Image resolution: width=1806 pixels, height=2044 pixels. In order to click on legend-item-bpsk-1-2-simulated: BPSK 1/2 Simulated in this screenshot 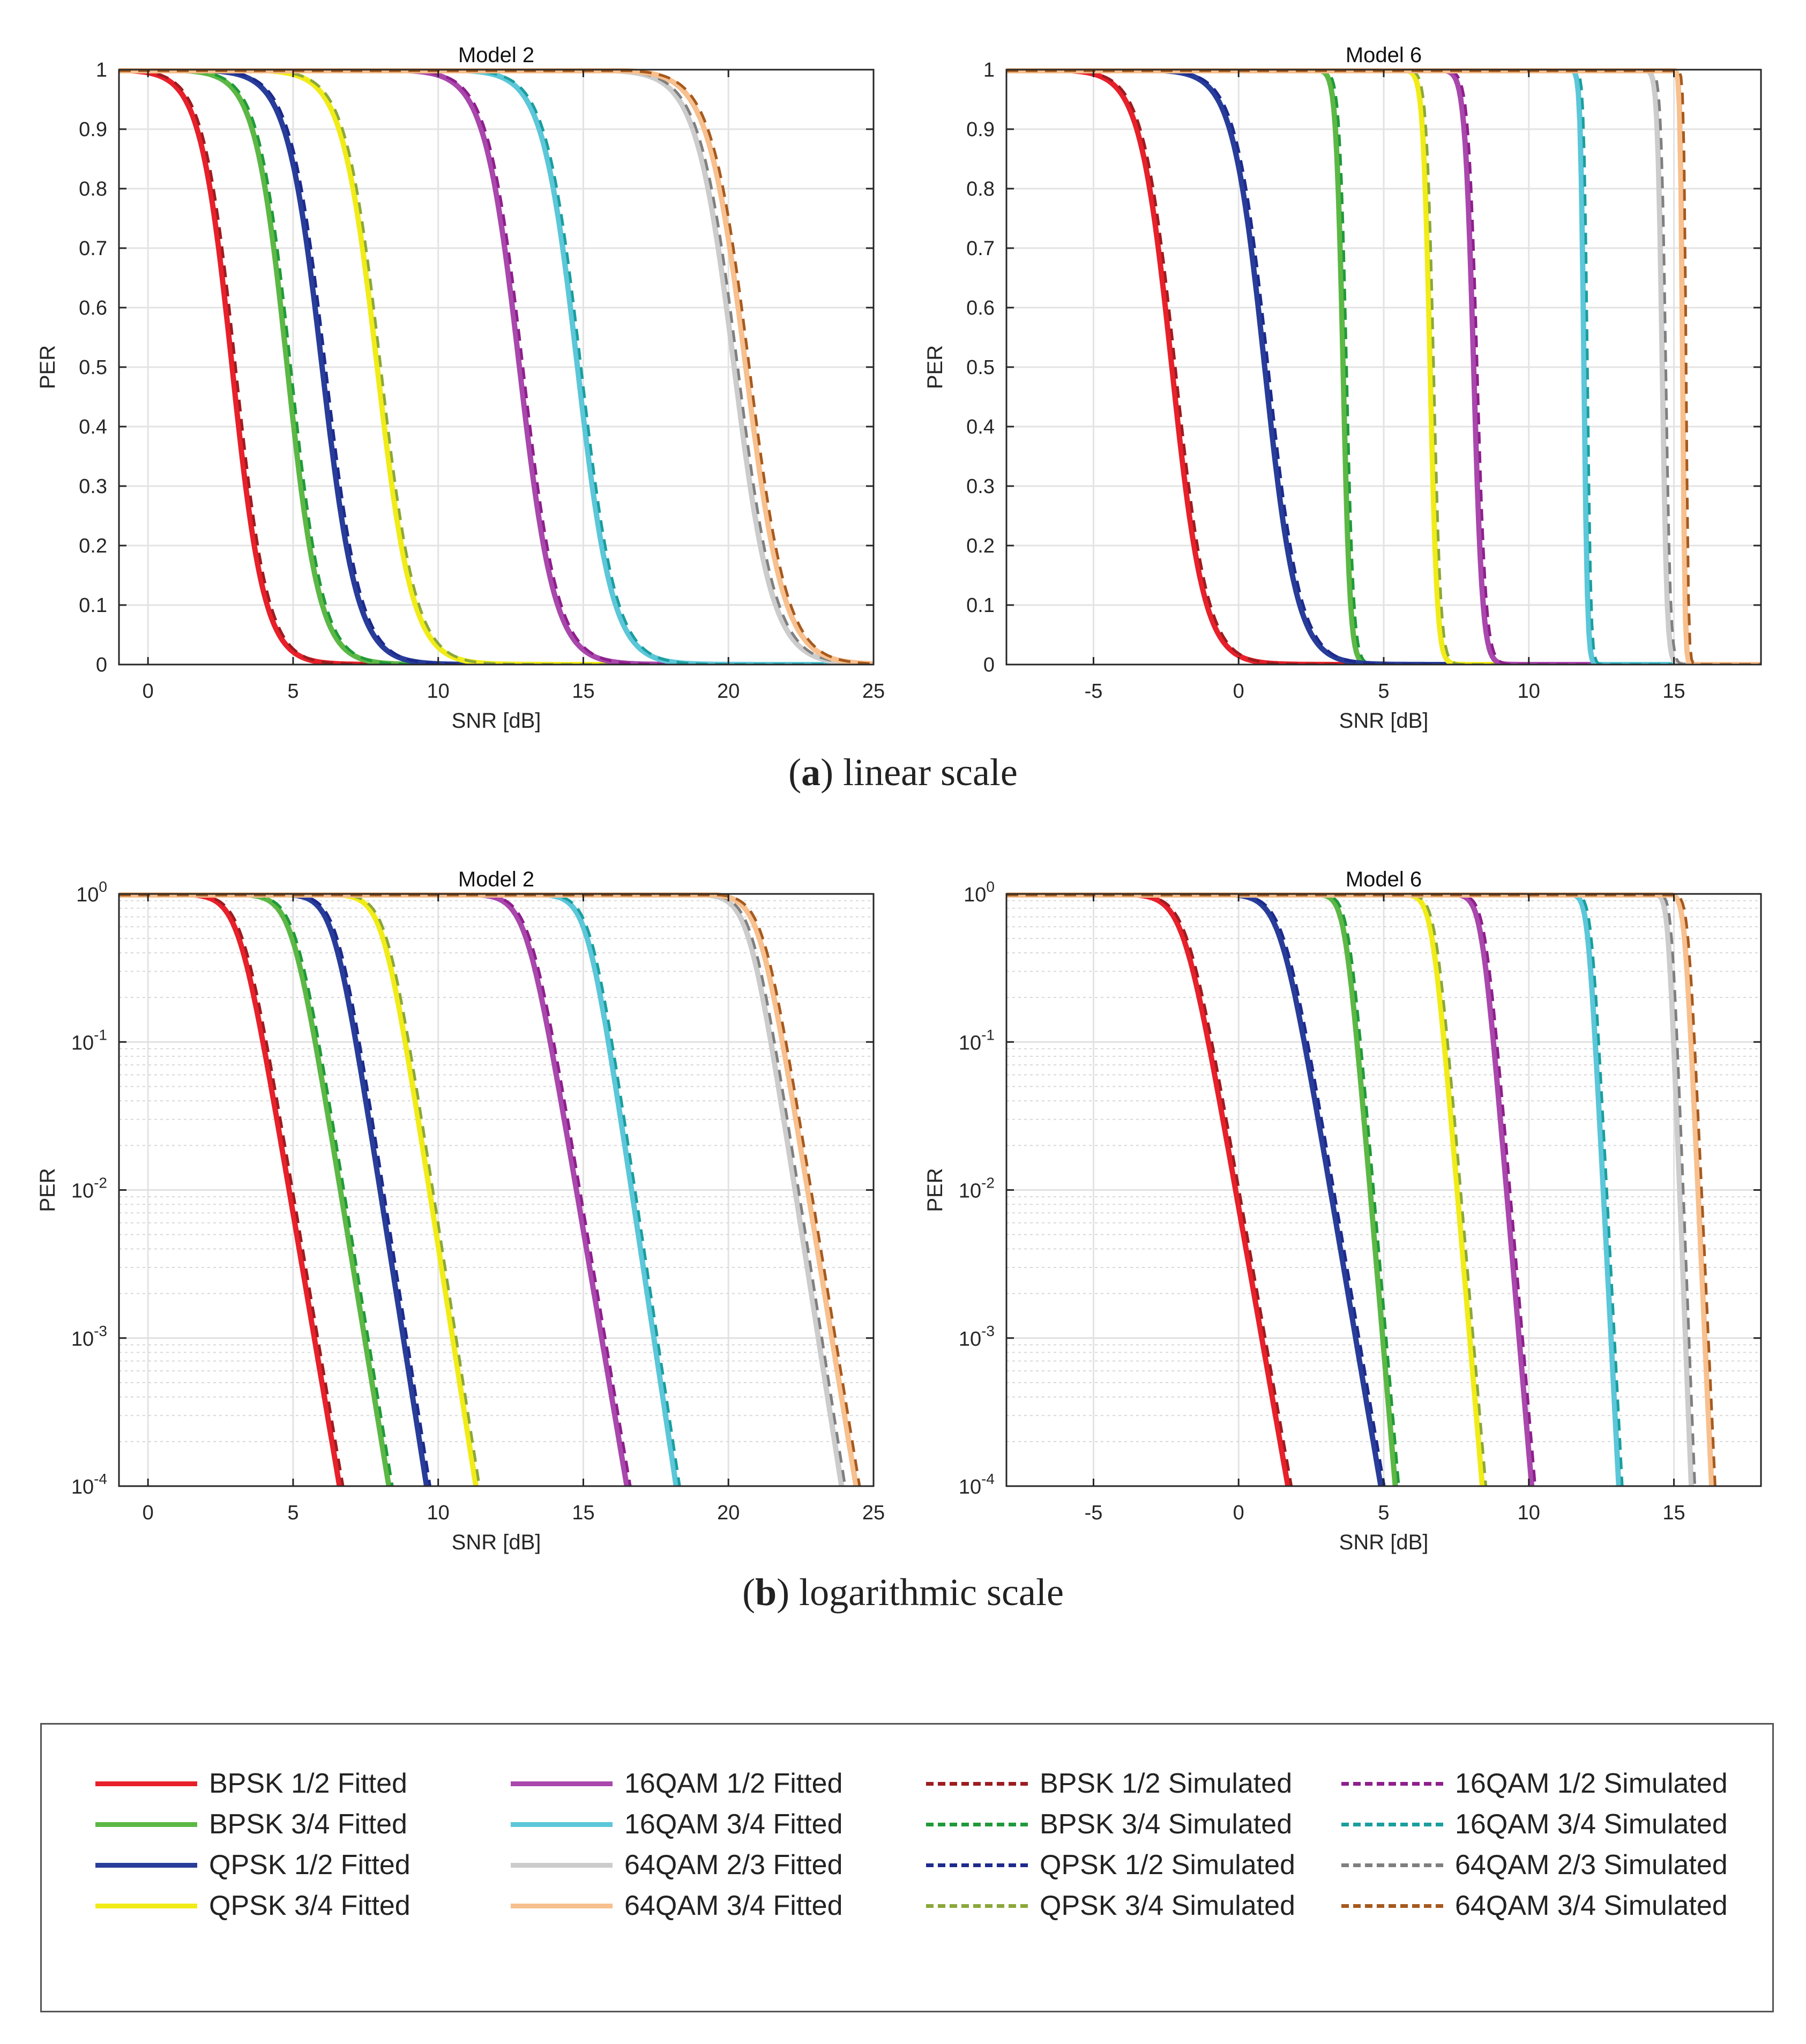, I will do `click(1109, 1783)`.